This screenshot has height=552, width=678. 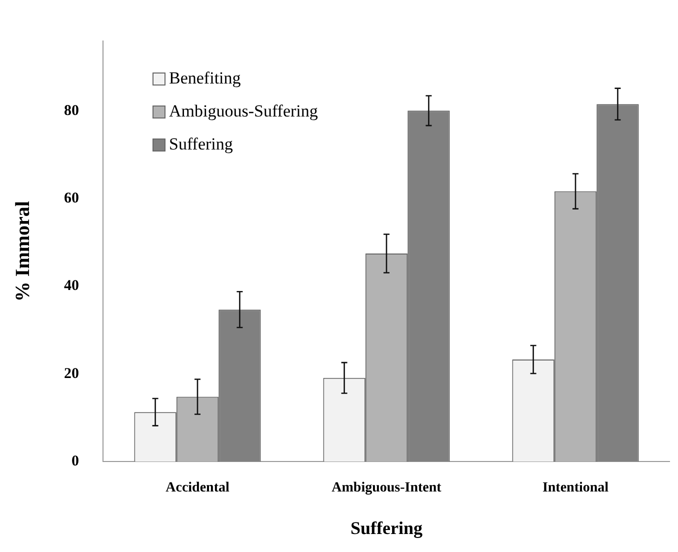 I want to click on legend-label: Suffering, so click(x=201, y=144).